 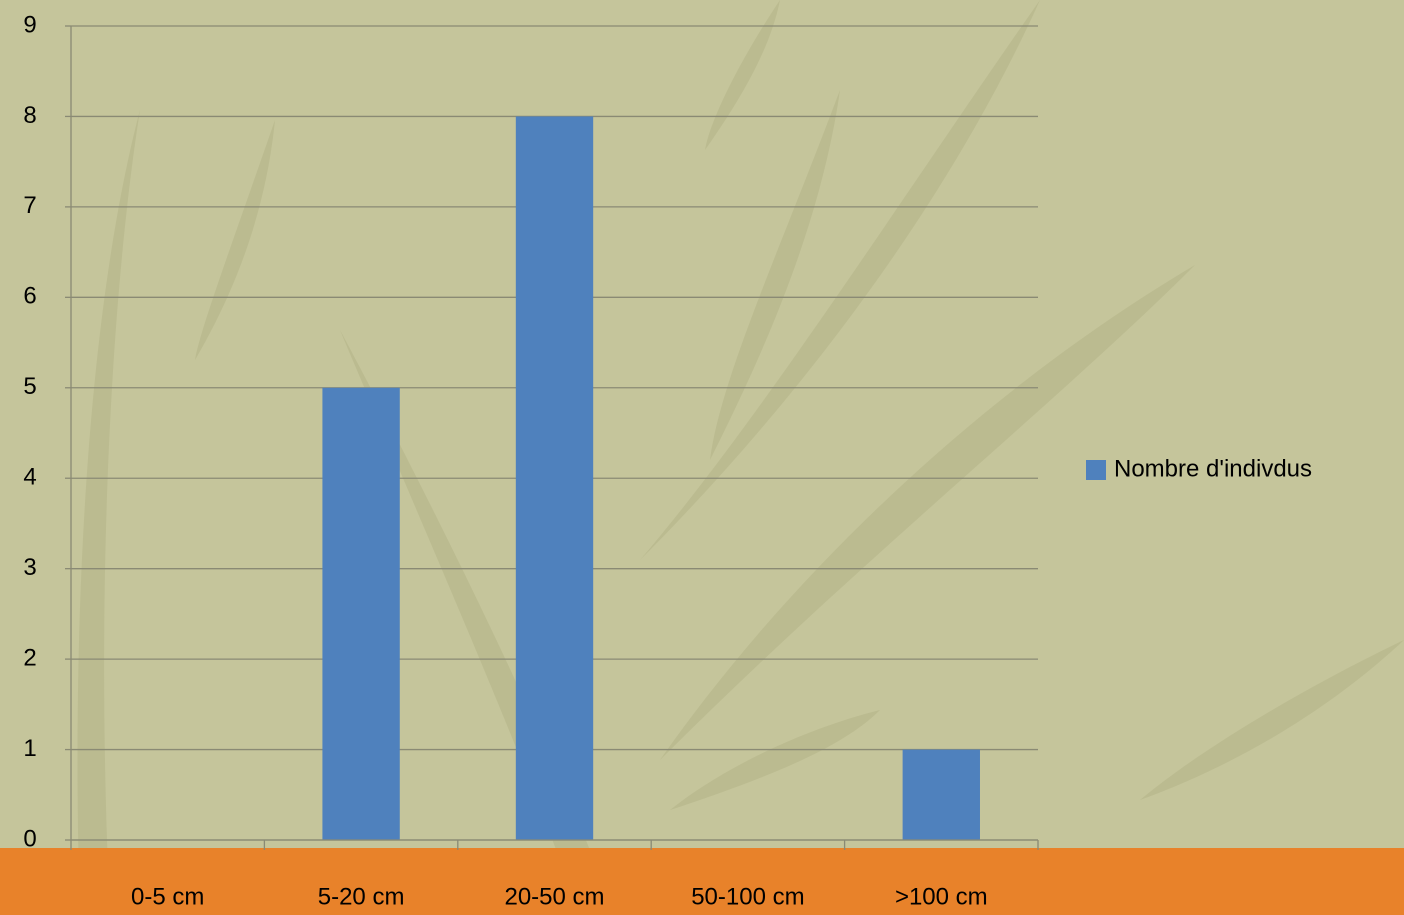 I want to click on y-tick-label: 8, so click(x=29, y=115).